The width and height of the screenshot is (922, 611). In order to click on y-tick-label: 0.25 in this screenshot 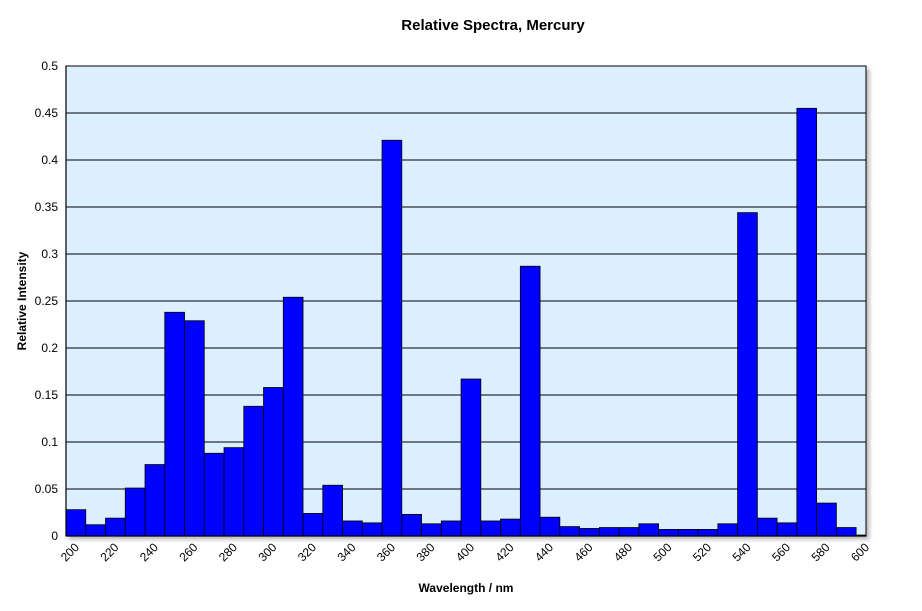, I will do `click(47, 301)`.